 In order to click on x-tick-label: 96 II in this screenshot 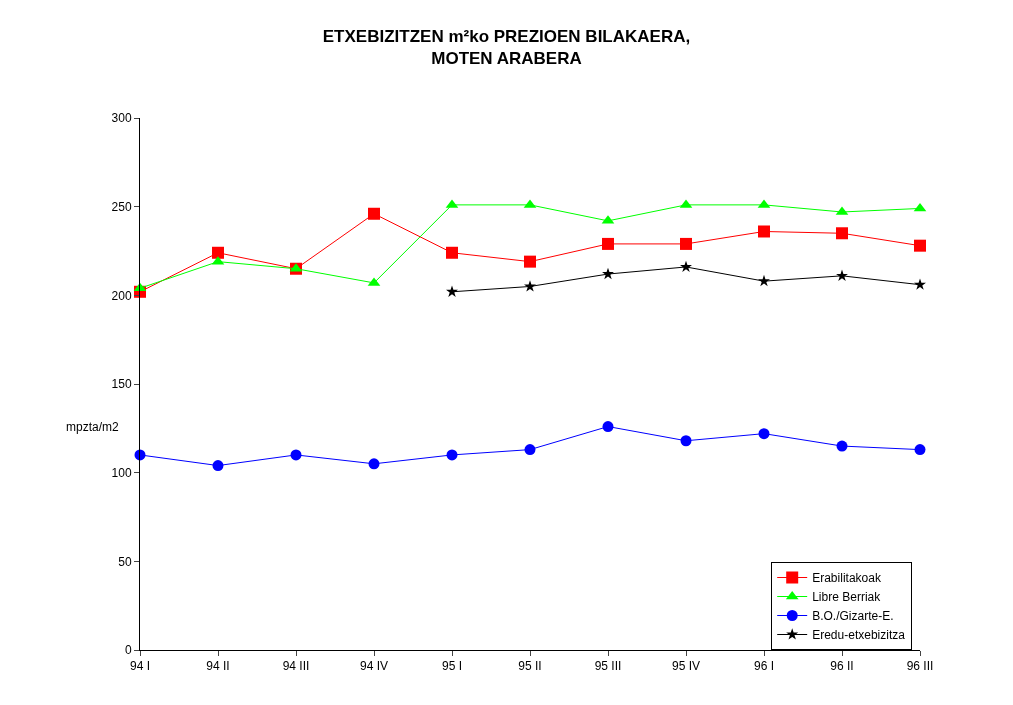, I will do `click(842, 666)`.